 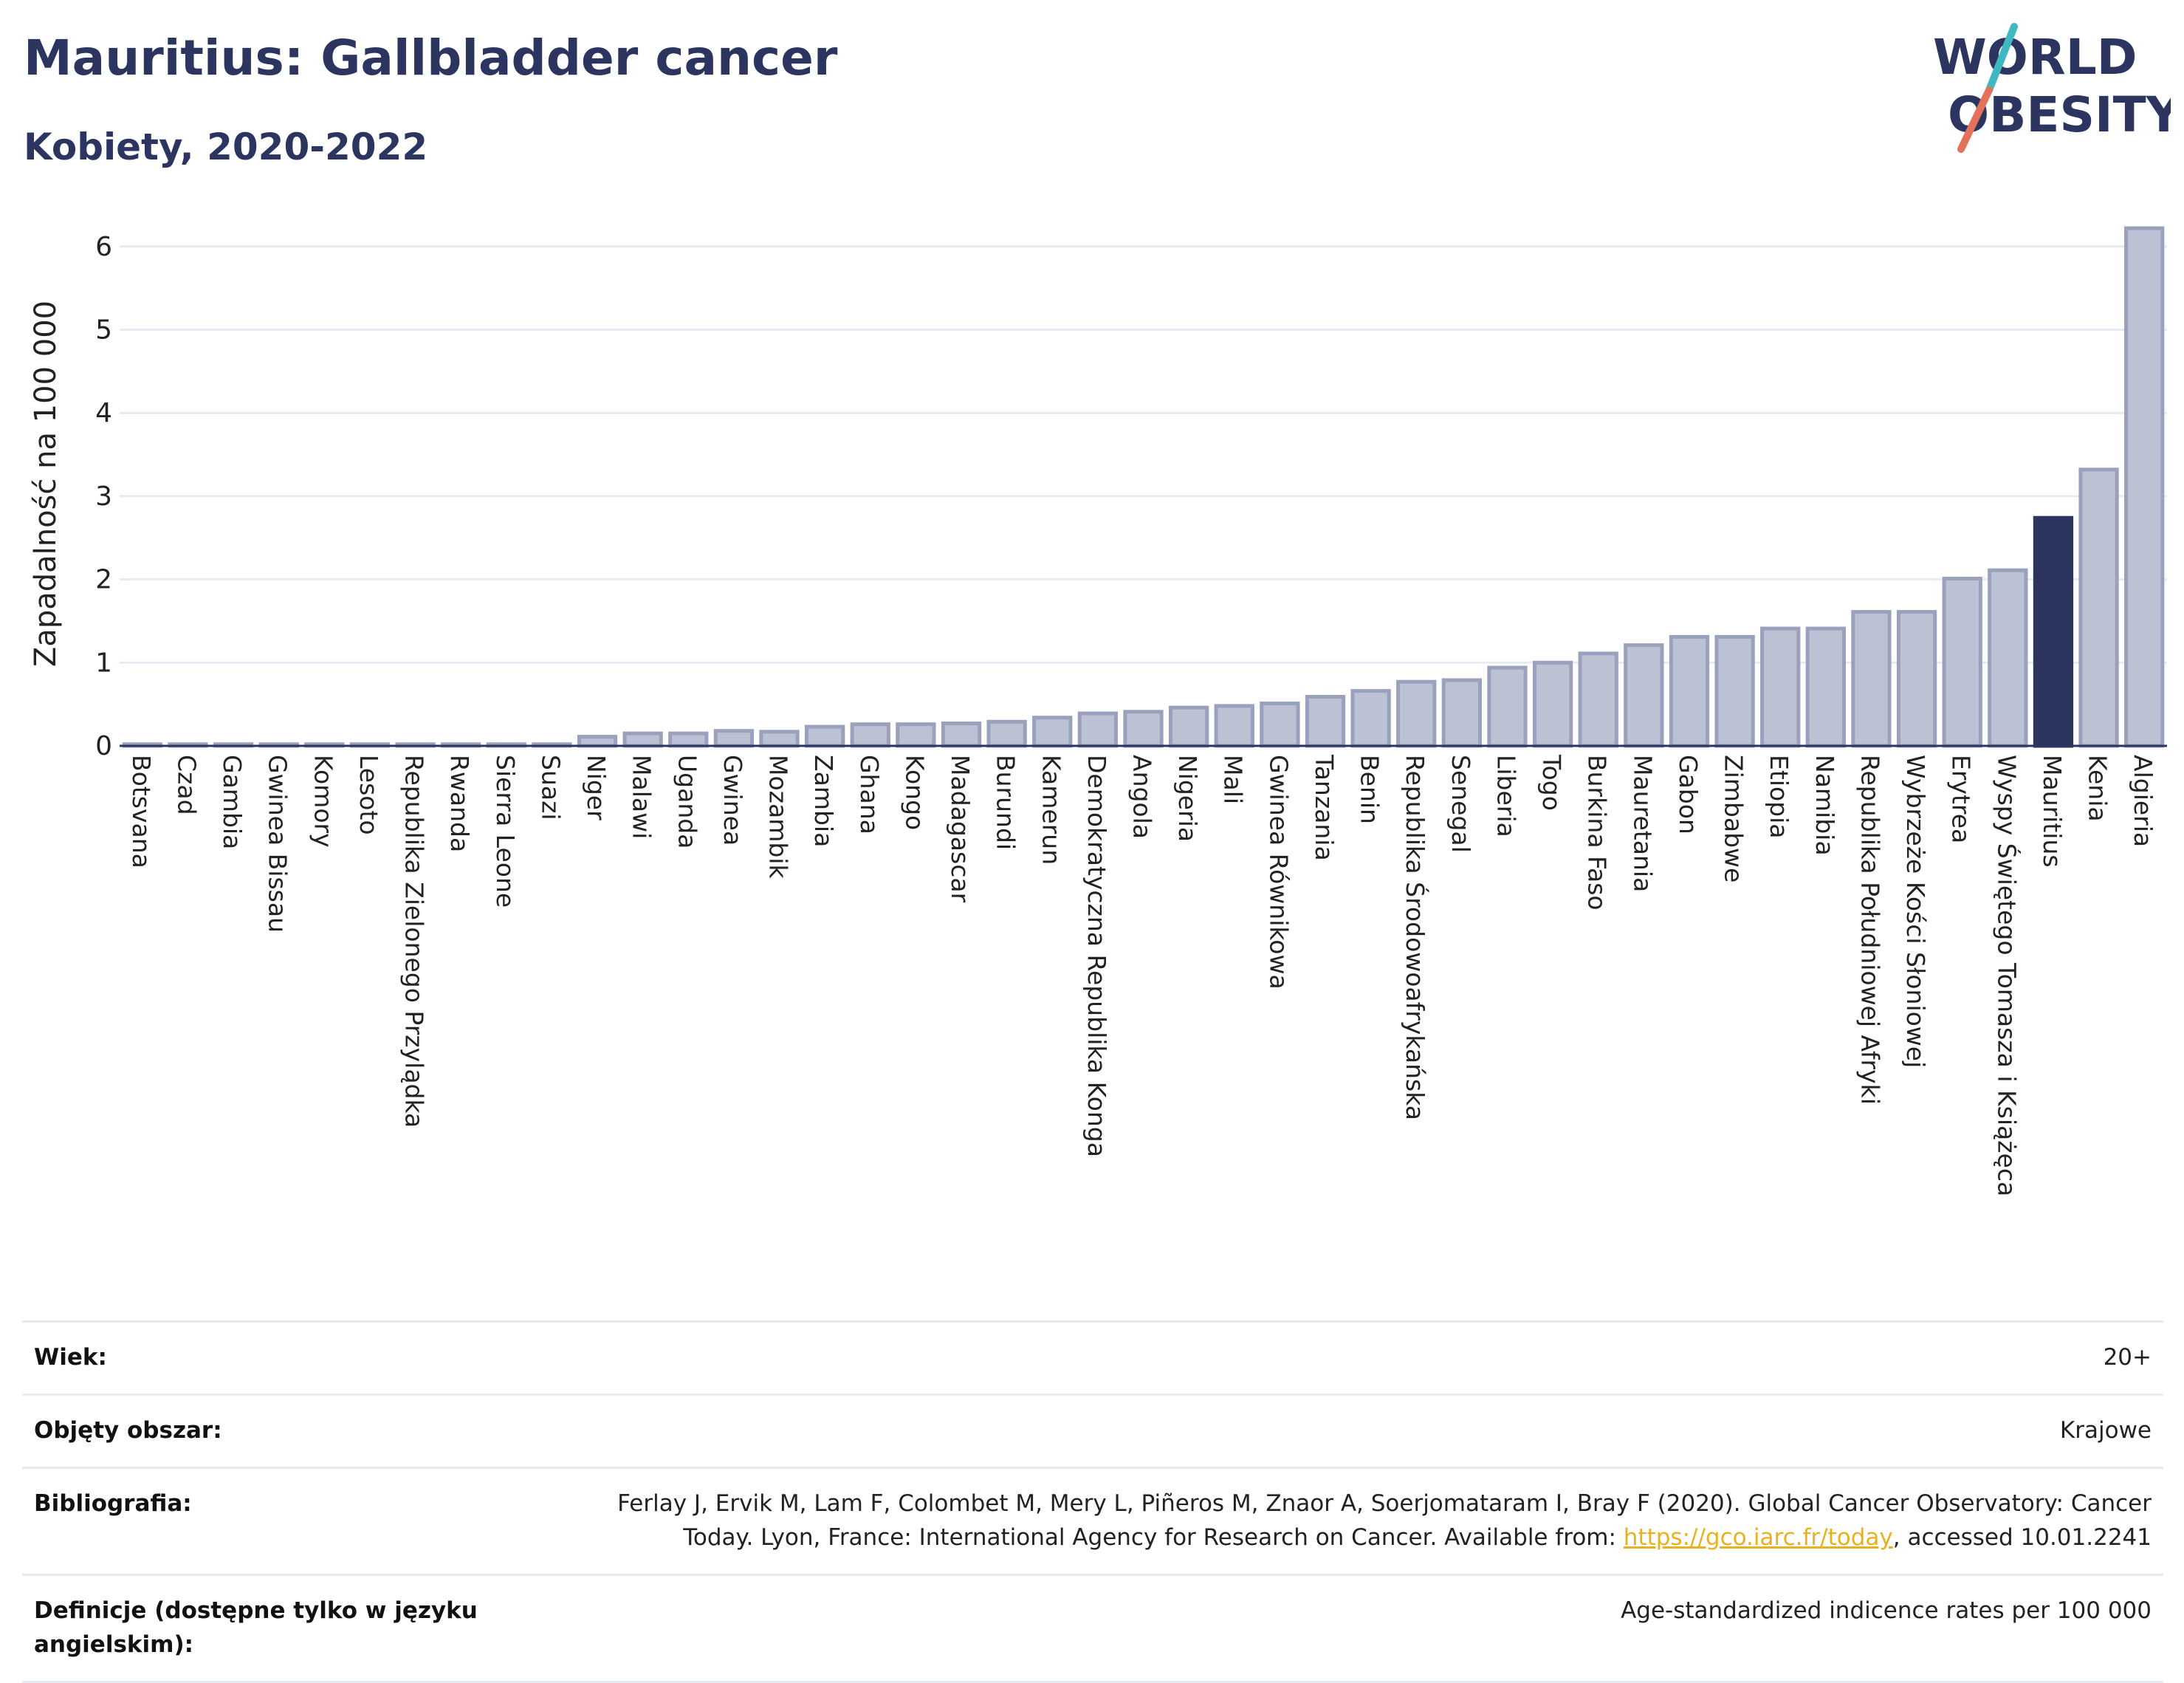 I want to click on x-tick-label: Mauritius, so click(x=2052, y=812).